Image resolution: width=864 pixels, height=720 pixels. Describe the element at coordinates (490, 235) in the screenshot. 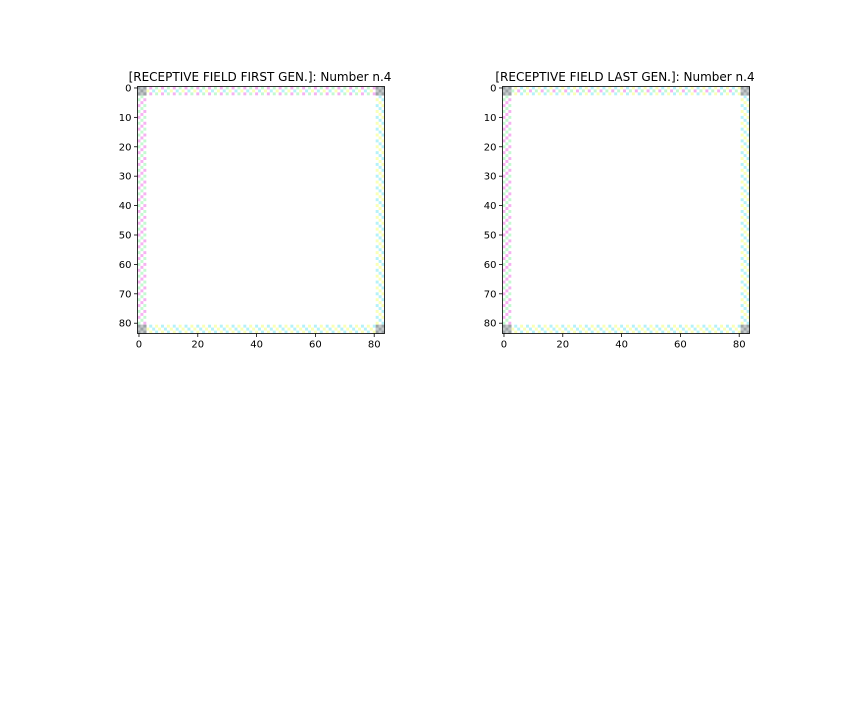

I see `y-tick-label: 50` at that location.